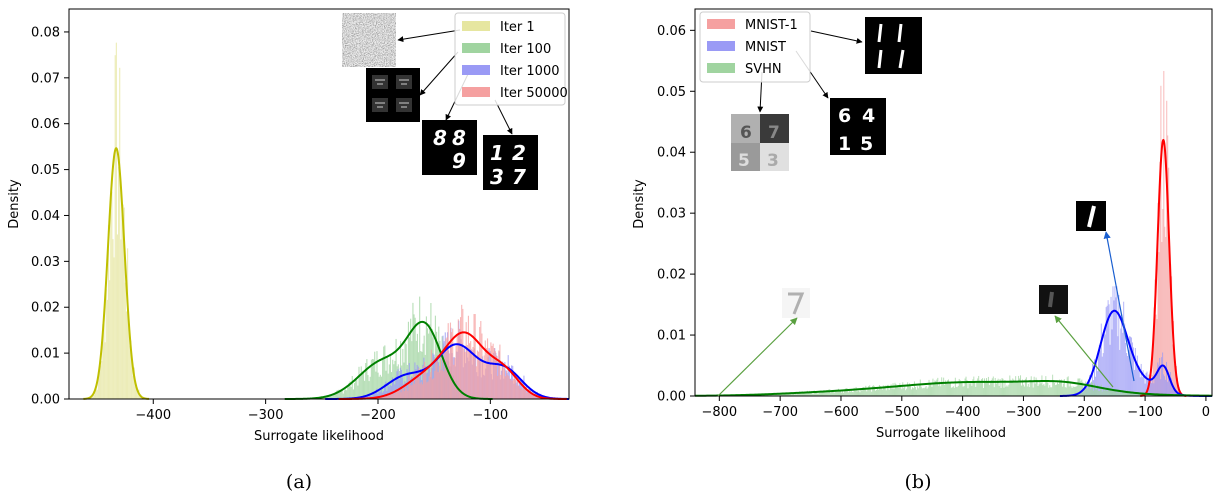 The image size is (1214, 497). Describe the element at coordinates (14, 204) in the screenshot. I see `panel-a-ylabel: Density` at that location.